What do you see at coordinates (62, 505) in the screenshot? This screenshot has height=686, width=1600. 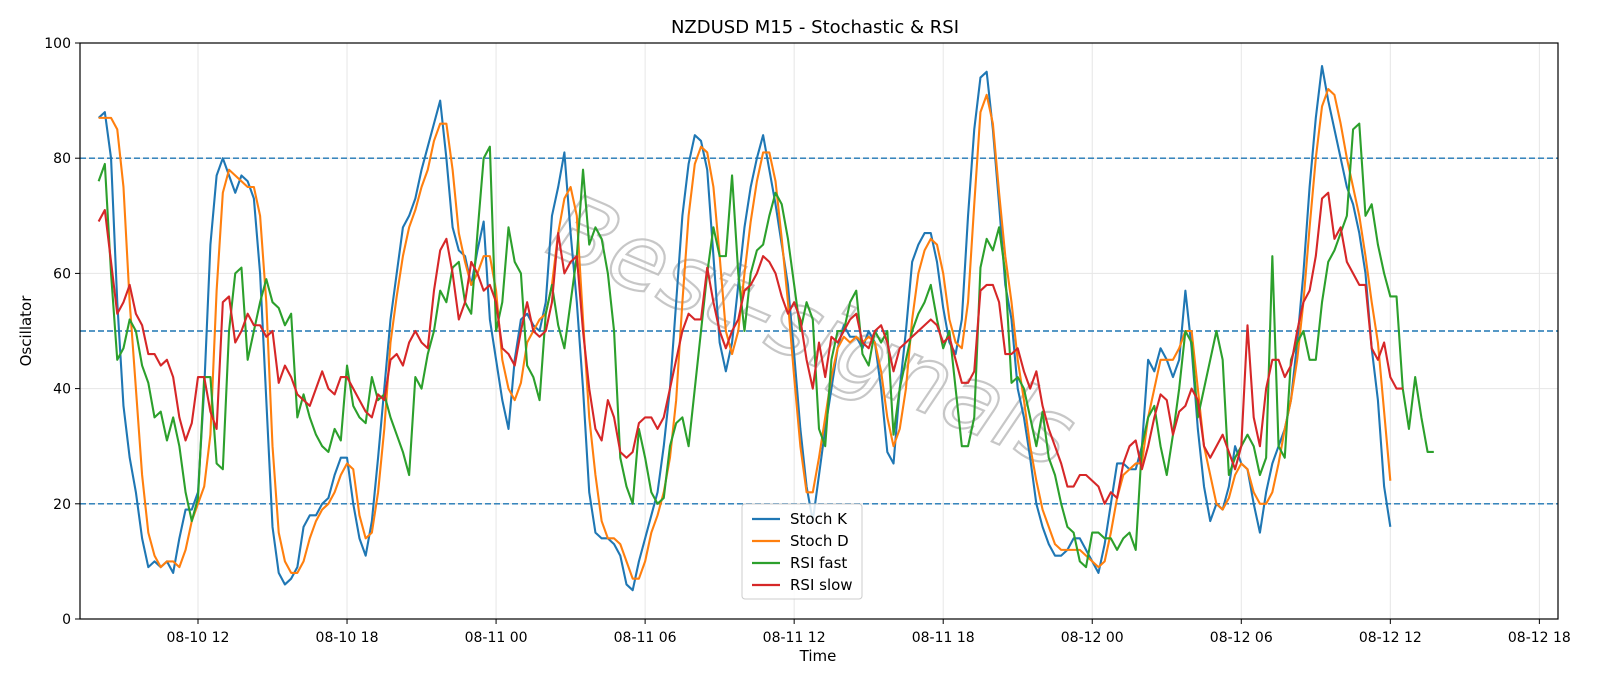 I see `y-tick-label: 20` at bounding box center [62, 505].